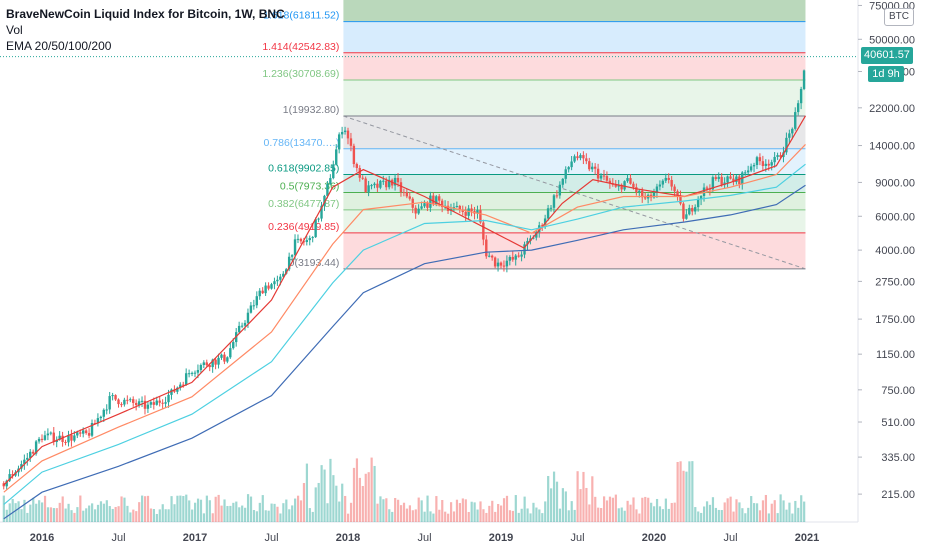  Describe the element at coordinates (14, 30) in the screenshot. I see `volume-indicator-label: Vol` at that location.